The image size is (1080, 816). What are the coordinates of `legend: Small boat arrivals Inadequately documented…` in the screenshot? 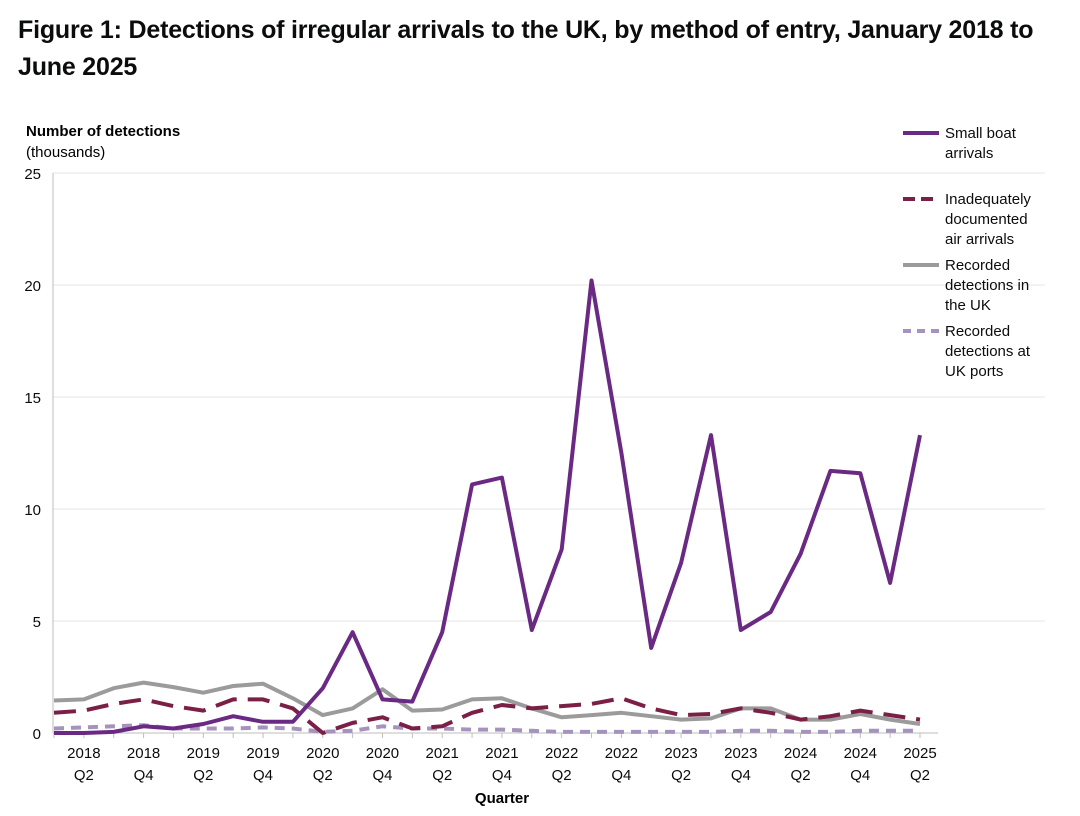 It's located at (967, 252).